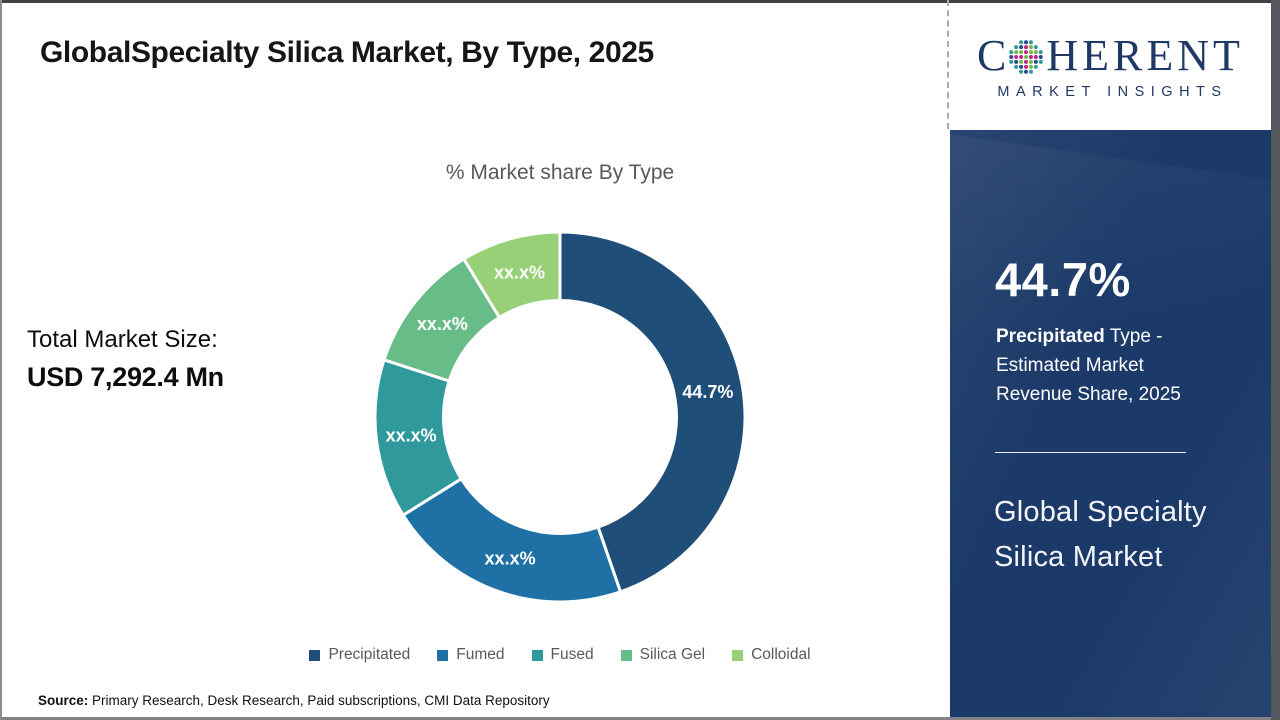  What do you see at coordinates (1145, 55) in the screenshot?
I see `brand-letters-rest: HERENT` at bounding box center [1145, 55].